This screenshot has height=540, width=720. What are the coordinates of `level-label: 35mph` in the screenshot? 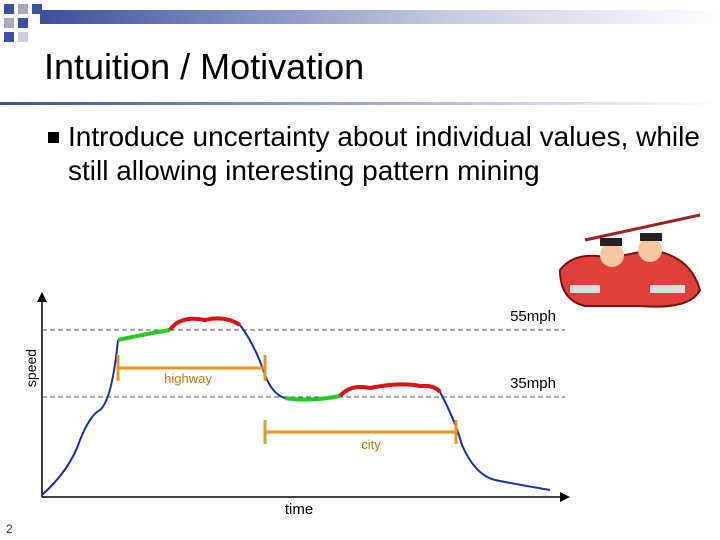 It's located at (533, 383).